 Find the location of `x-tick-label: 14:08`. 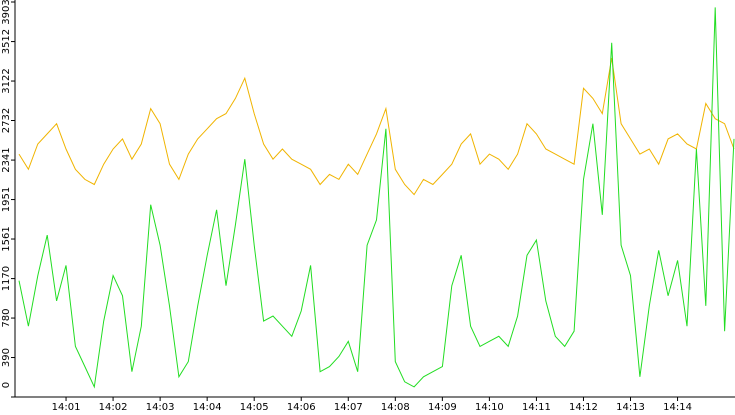

x-tick-label: 14:08 is located at coordinates (395, 407).